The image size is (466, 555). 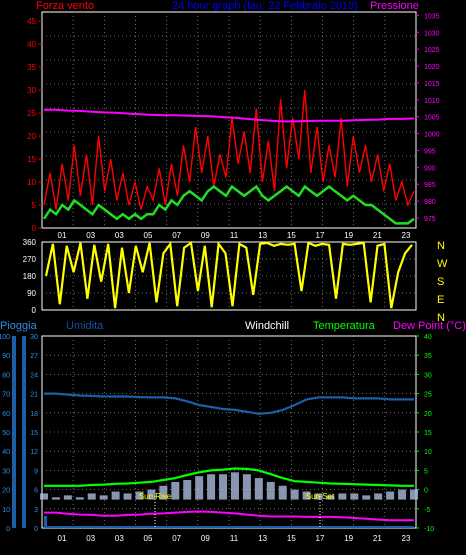 I want to click on x-tick-label: 11, so click(x=234, y=538).